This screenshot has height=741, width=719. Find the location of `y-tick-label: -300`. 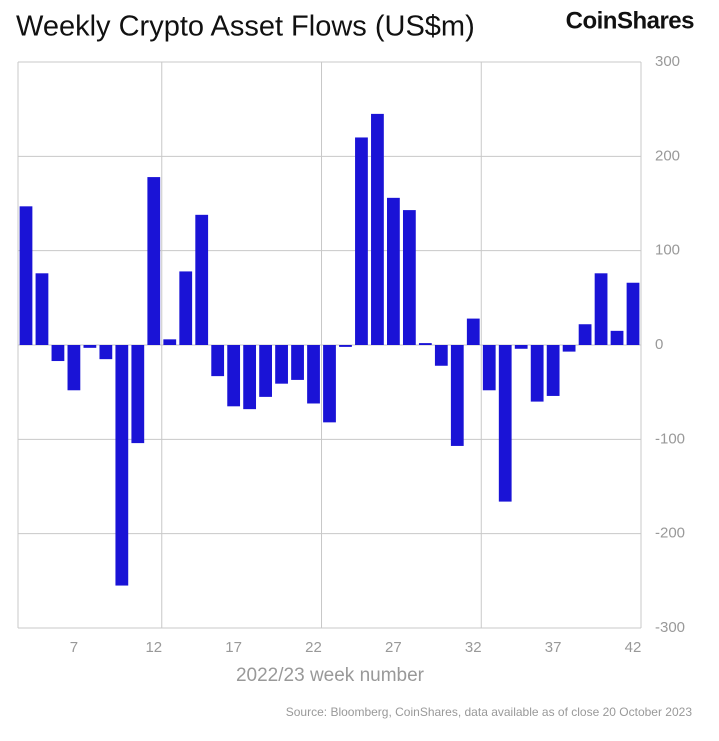

y-tick-label: -300 is located at coordinates (670, 627).